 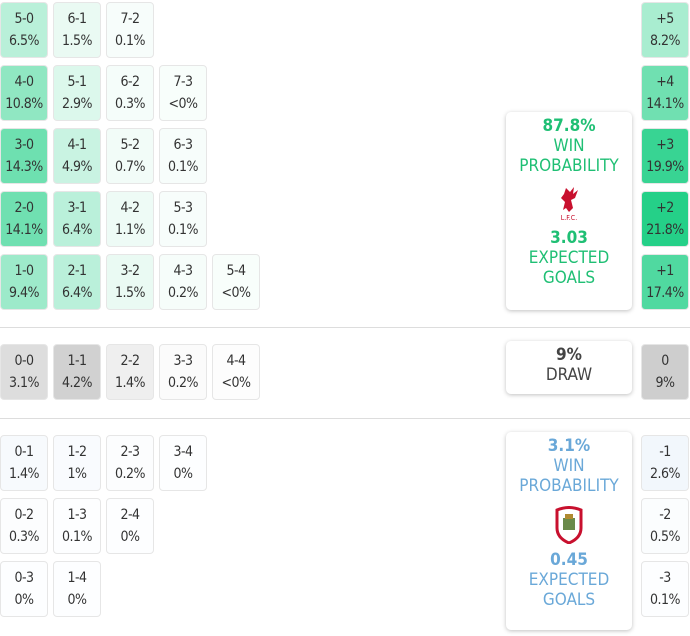 I want to click on cell-label: 0, so click(x=665, y=361).